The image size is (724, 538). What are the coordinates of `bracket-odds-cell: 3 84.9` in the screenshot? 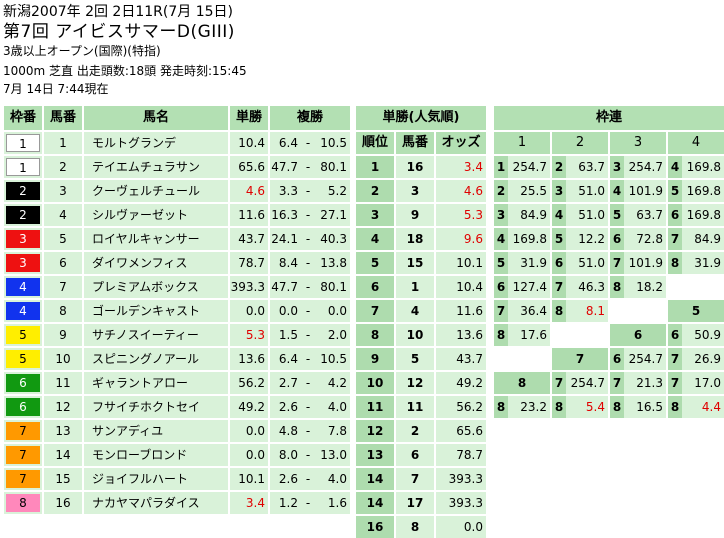 It's located at (522, 215).